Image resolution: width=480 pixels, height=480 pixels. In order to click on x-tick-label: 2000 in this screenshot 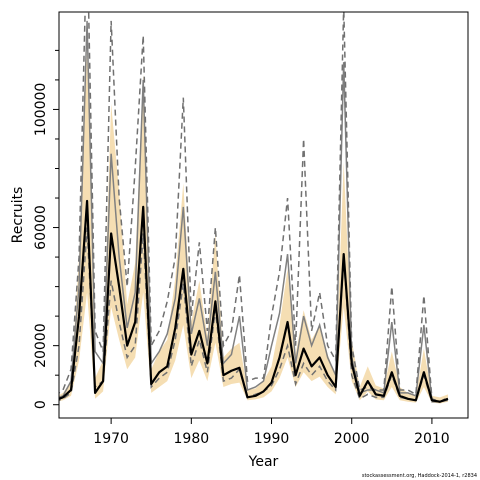, I will do `click(352, 439)`.